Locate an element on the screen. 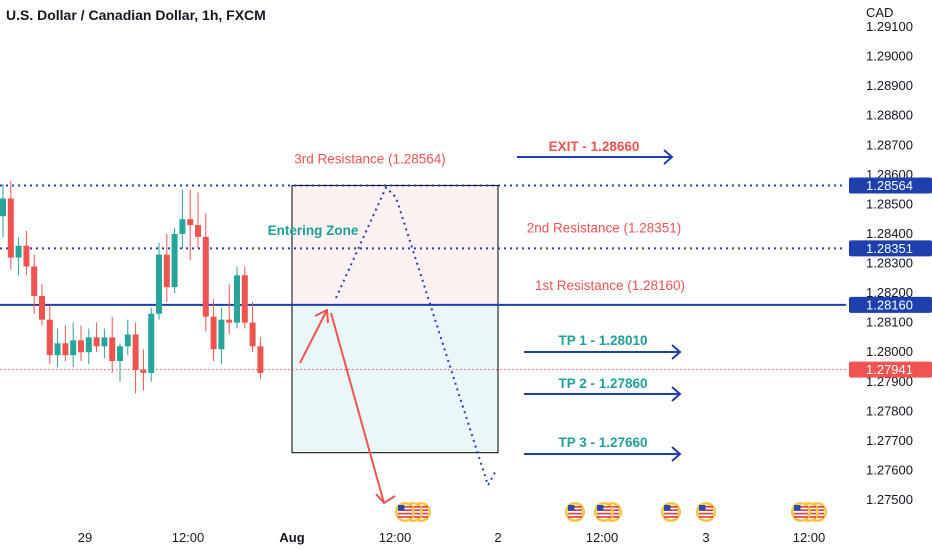 This screenshot has width=932, height=550. price-tick: 1.27500 is located at coordinates (889, 499).